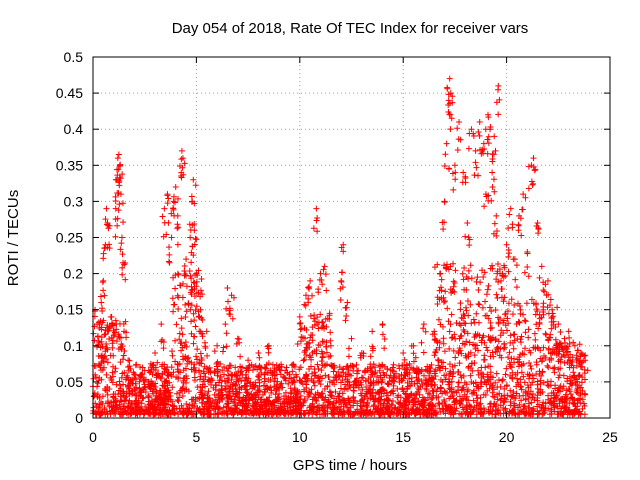 The height and width of the screenshot is (480, 640). I want to click on x-tick-label: 25, so click(610, 437).